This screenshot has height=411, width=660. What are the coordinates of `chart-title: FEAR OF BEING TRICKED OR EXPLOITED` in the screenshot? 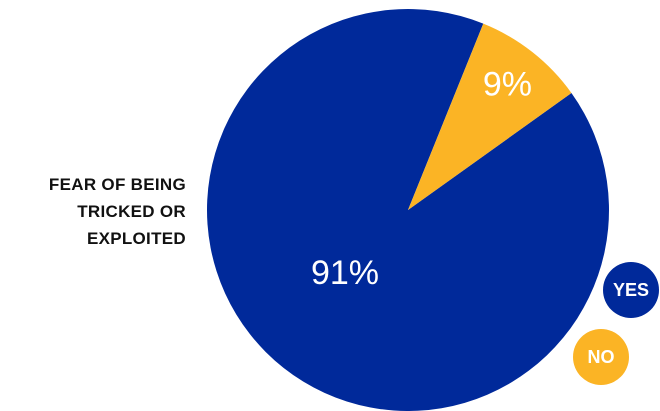 It's located at (93, 211).